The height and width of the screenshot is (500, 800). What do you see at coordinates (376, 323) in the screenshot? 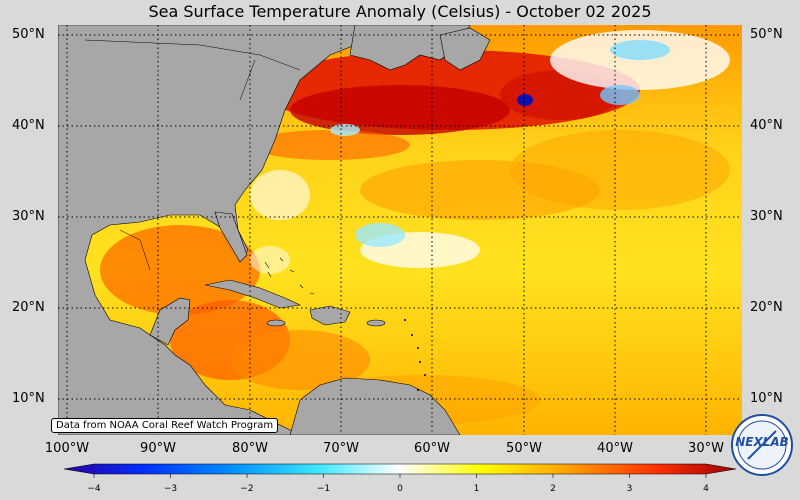
I see `puerto-rico-land` at bounding box center [376, 323].